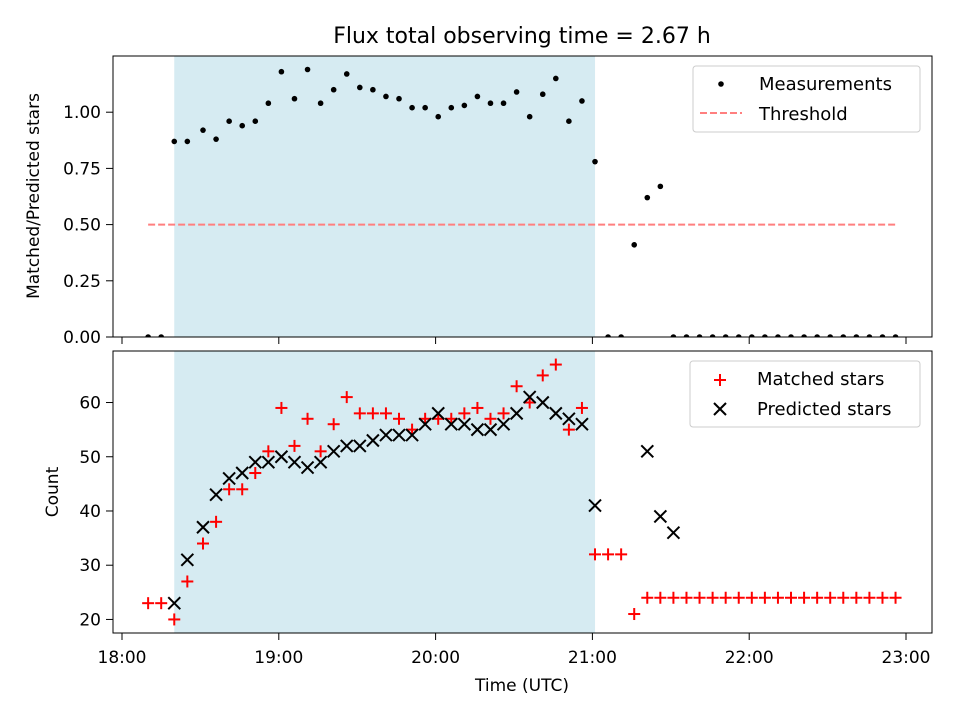 This screenshot has height=720, width=960. I want to click on ratio-y-tick-label: 0.00, so click(82, 338).